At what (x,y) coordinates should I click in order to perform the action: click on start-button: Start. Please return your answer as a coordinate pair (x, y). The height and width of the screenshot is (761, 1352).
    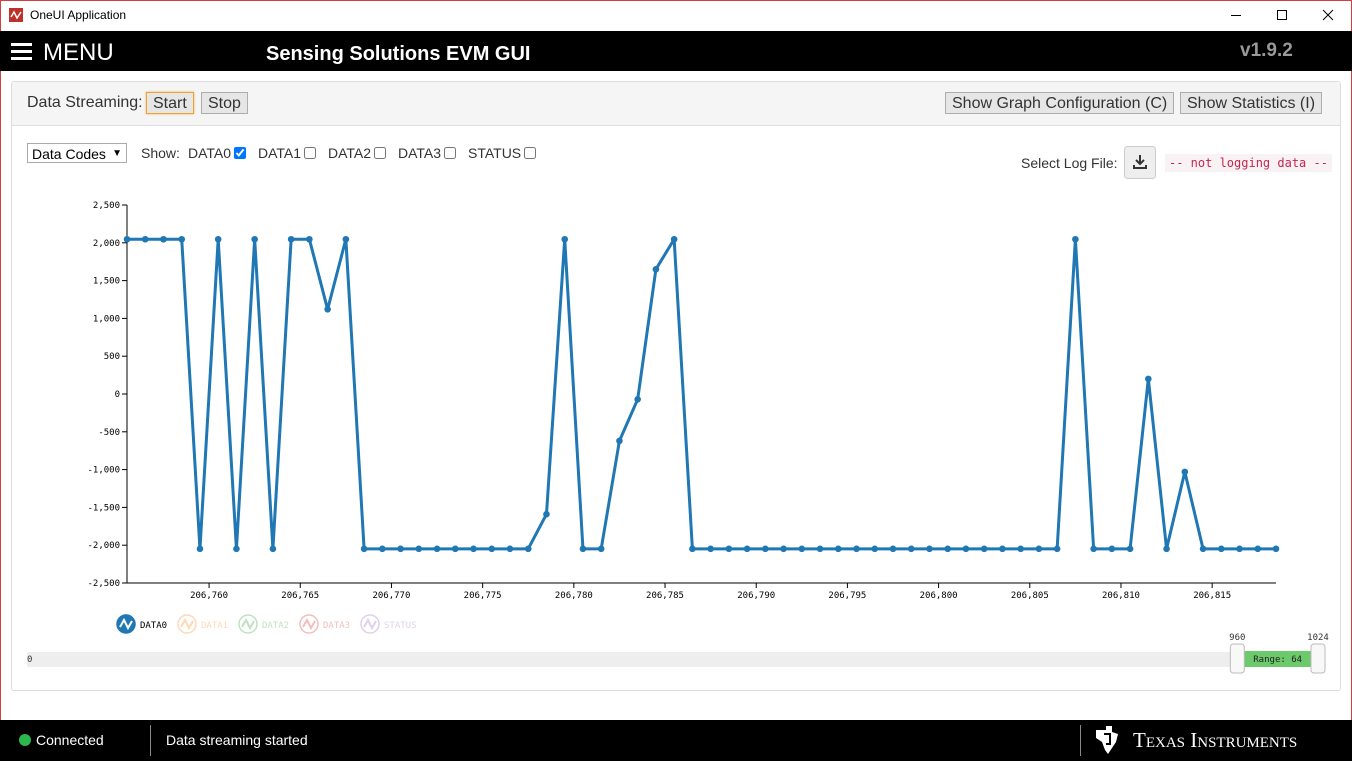
    Looking at the image, I should click on (170, 103).